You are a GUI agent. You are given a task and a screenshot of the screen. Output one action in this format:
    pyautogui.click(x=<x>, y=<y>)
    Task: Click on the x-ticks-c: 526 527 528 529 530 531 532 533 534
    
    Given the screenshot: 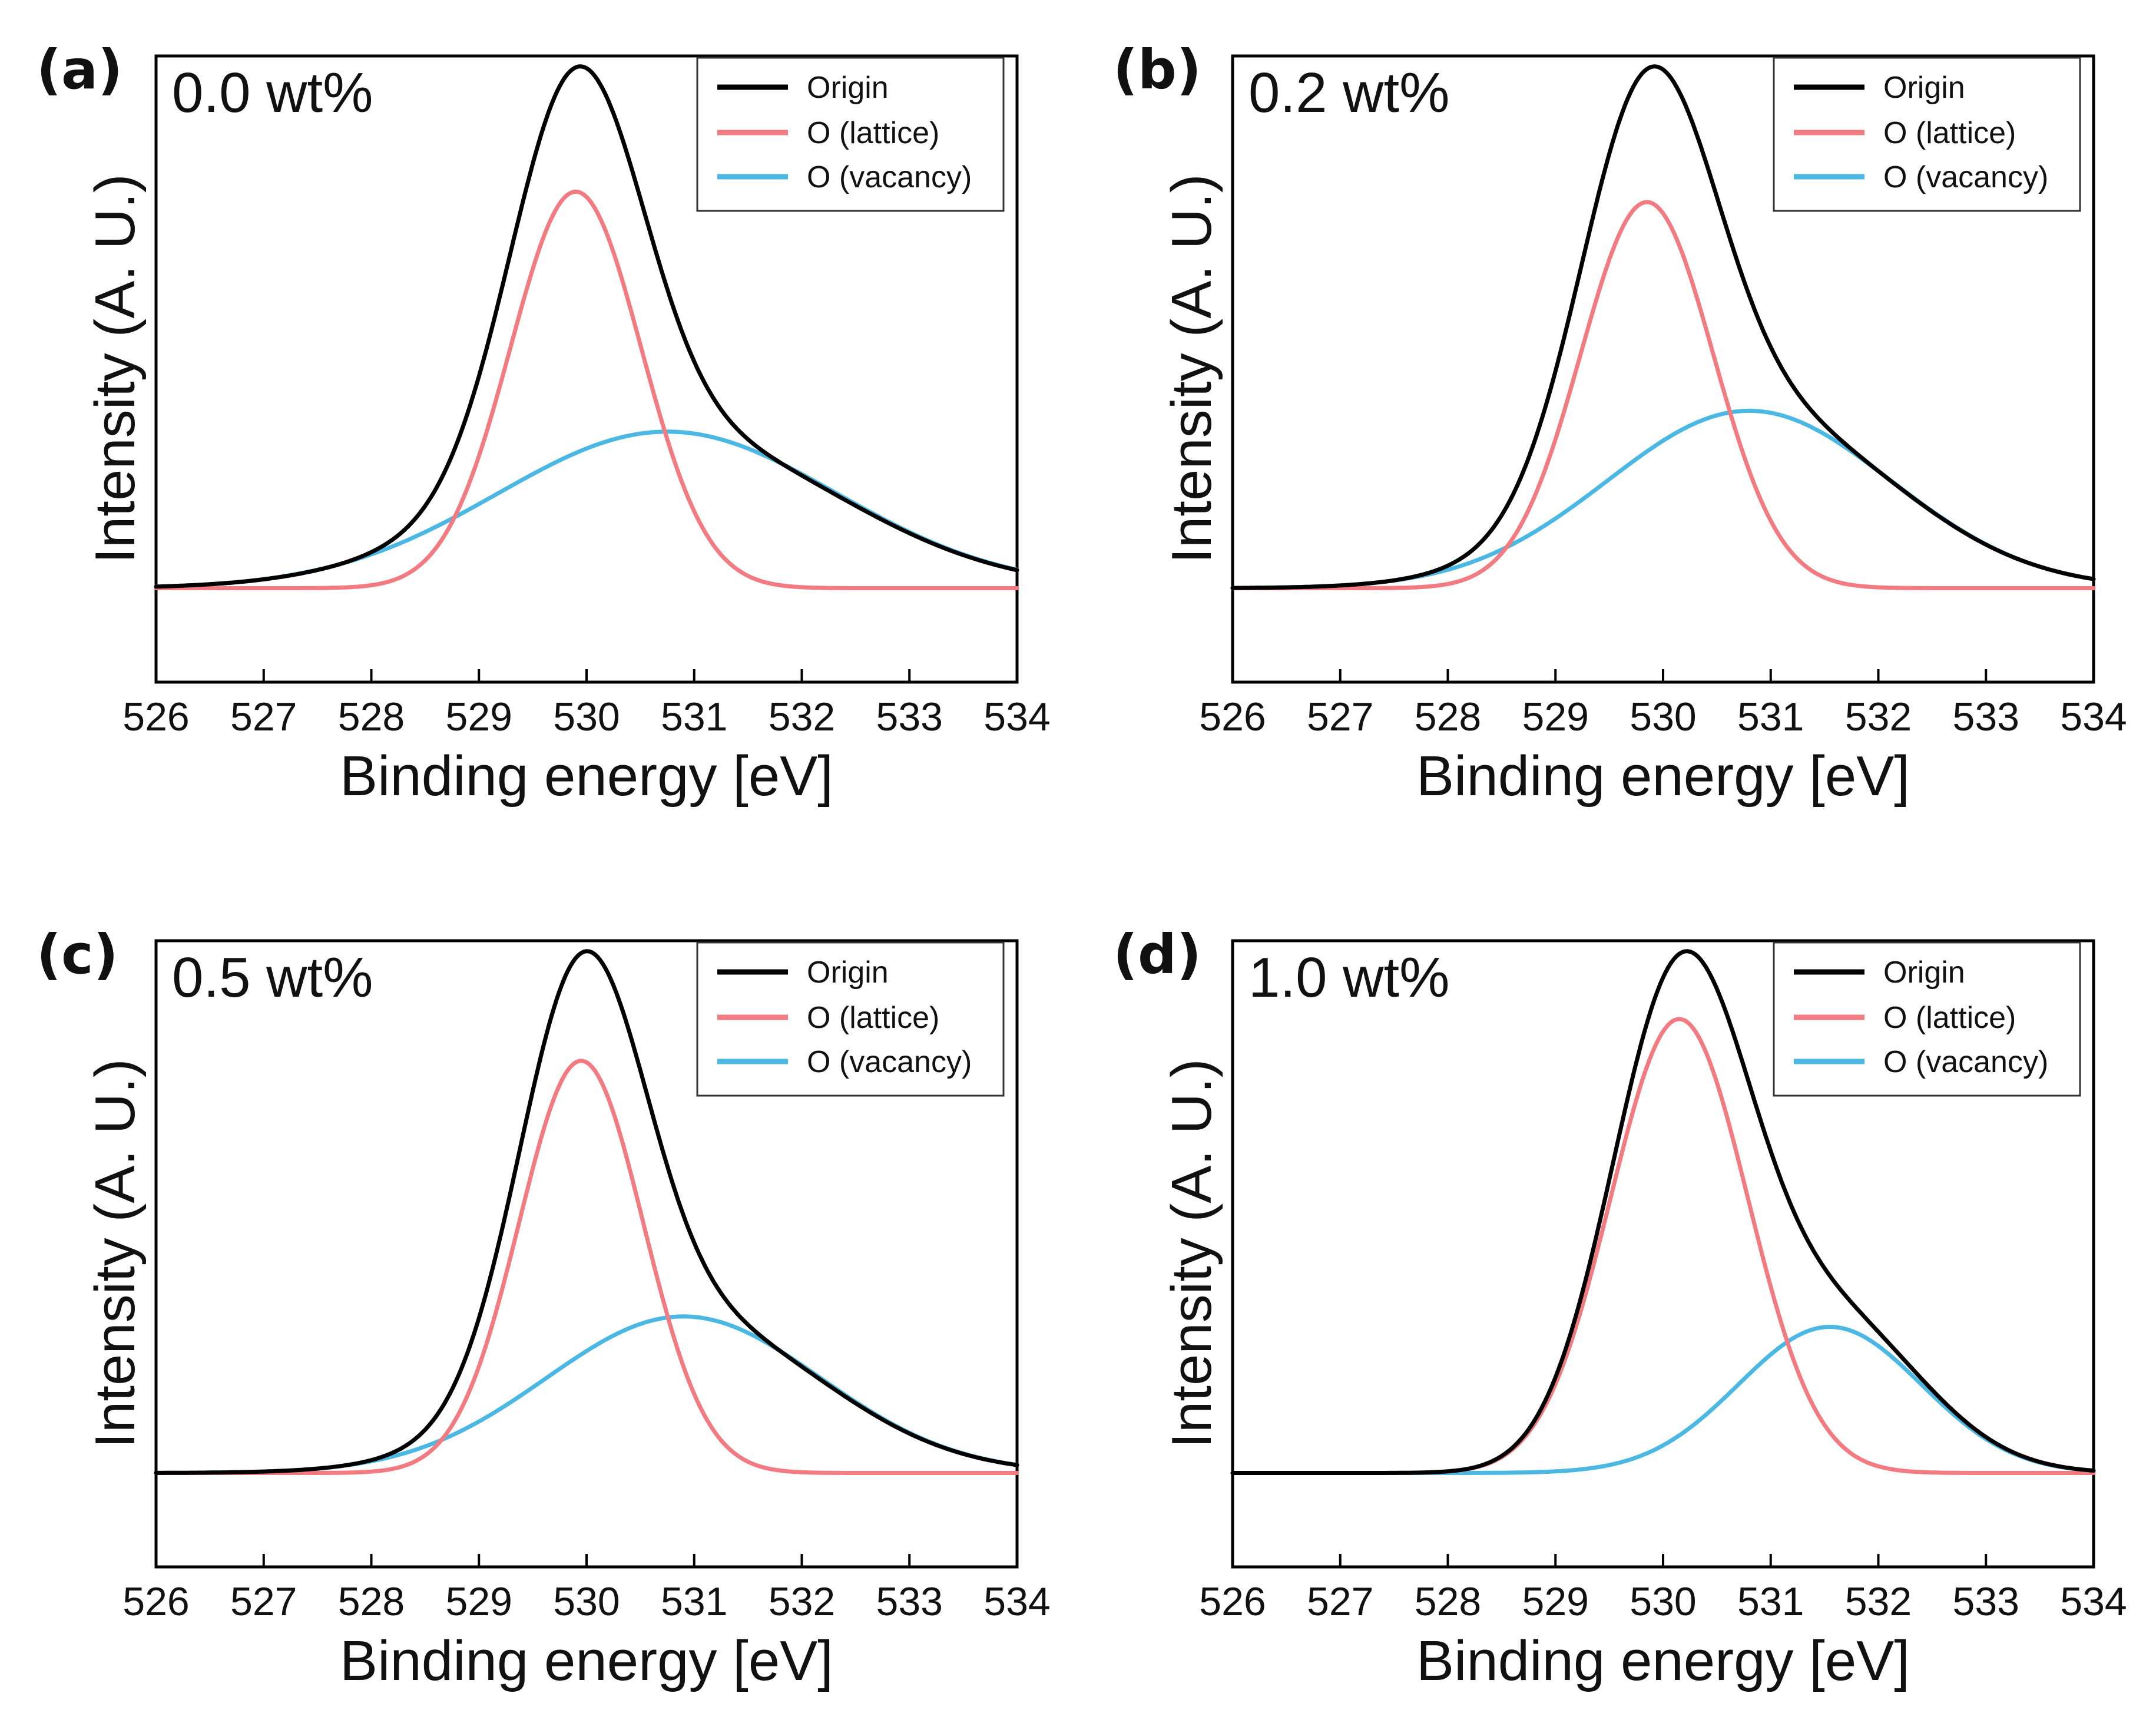 What is the action you would take?
    pyautogui.click(x=586, y=1589)
    